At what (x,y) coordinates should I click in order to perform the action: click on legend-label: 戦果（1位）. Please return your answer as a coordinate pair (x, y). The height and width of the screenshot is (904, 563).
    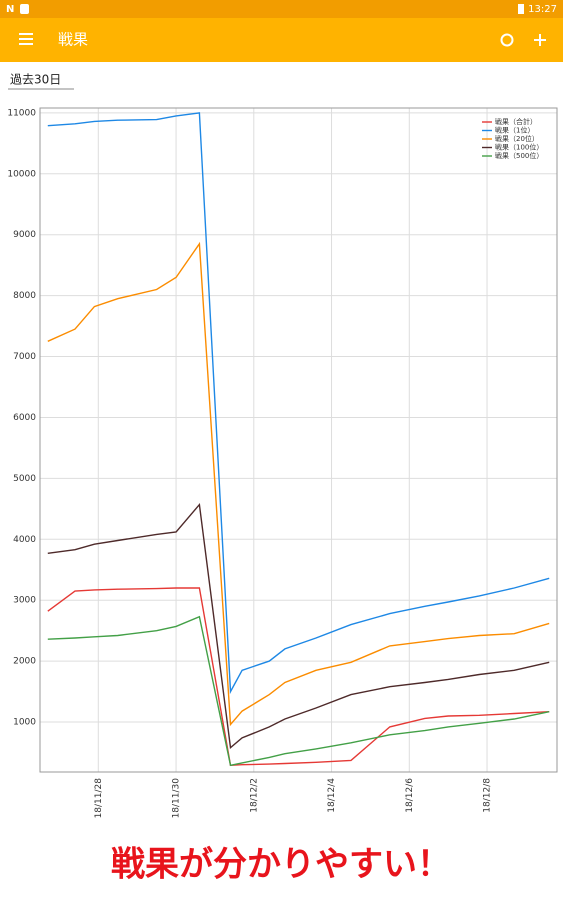
    Looking at the image, I should click on (514, 130).